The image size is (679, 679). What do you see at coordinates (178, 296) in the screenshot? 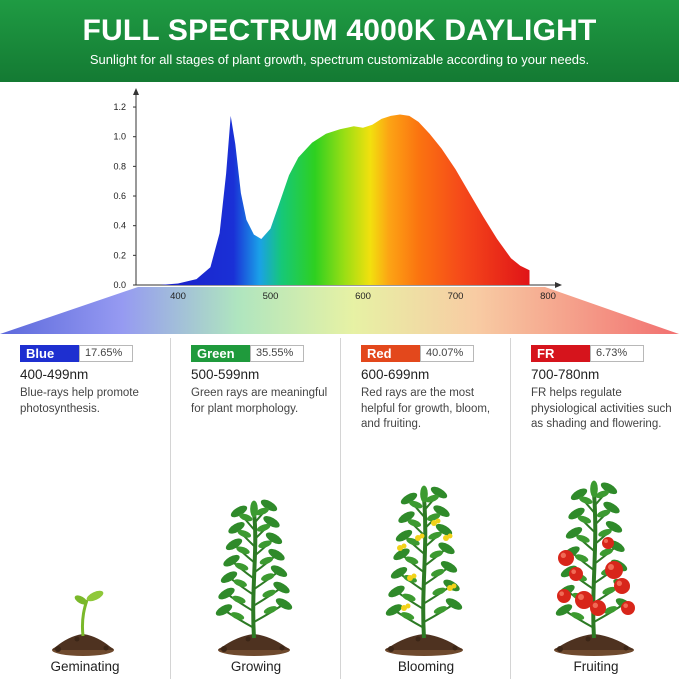
I see `x-tick-label: 400` at bounding box center [178, 296].